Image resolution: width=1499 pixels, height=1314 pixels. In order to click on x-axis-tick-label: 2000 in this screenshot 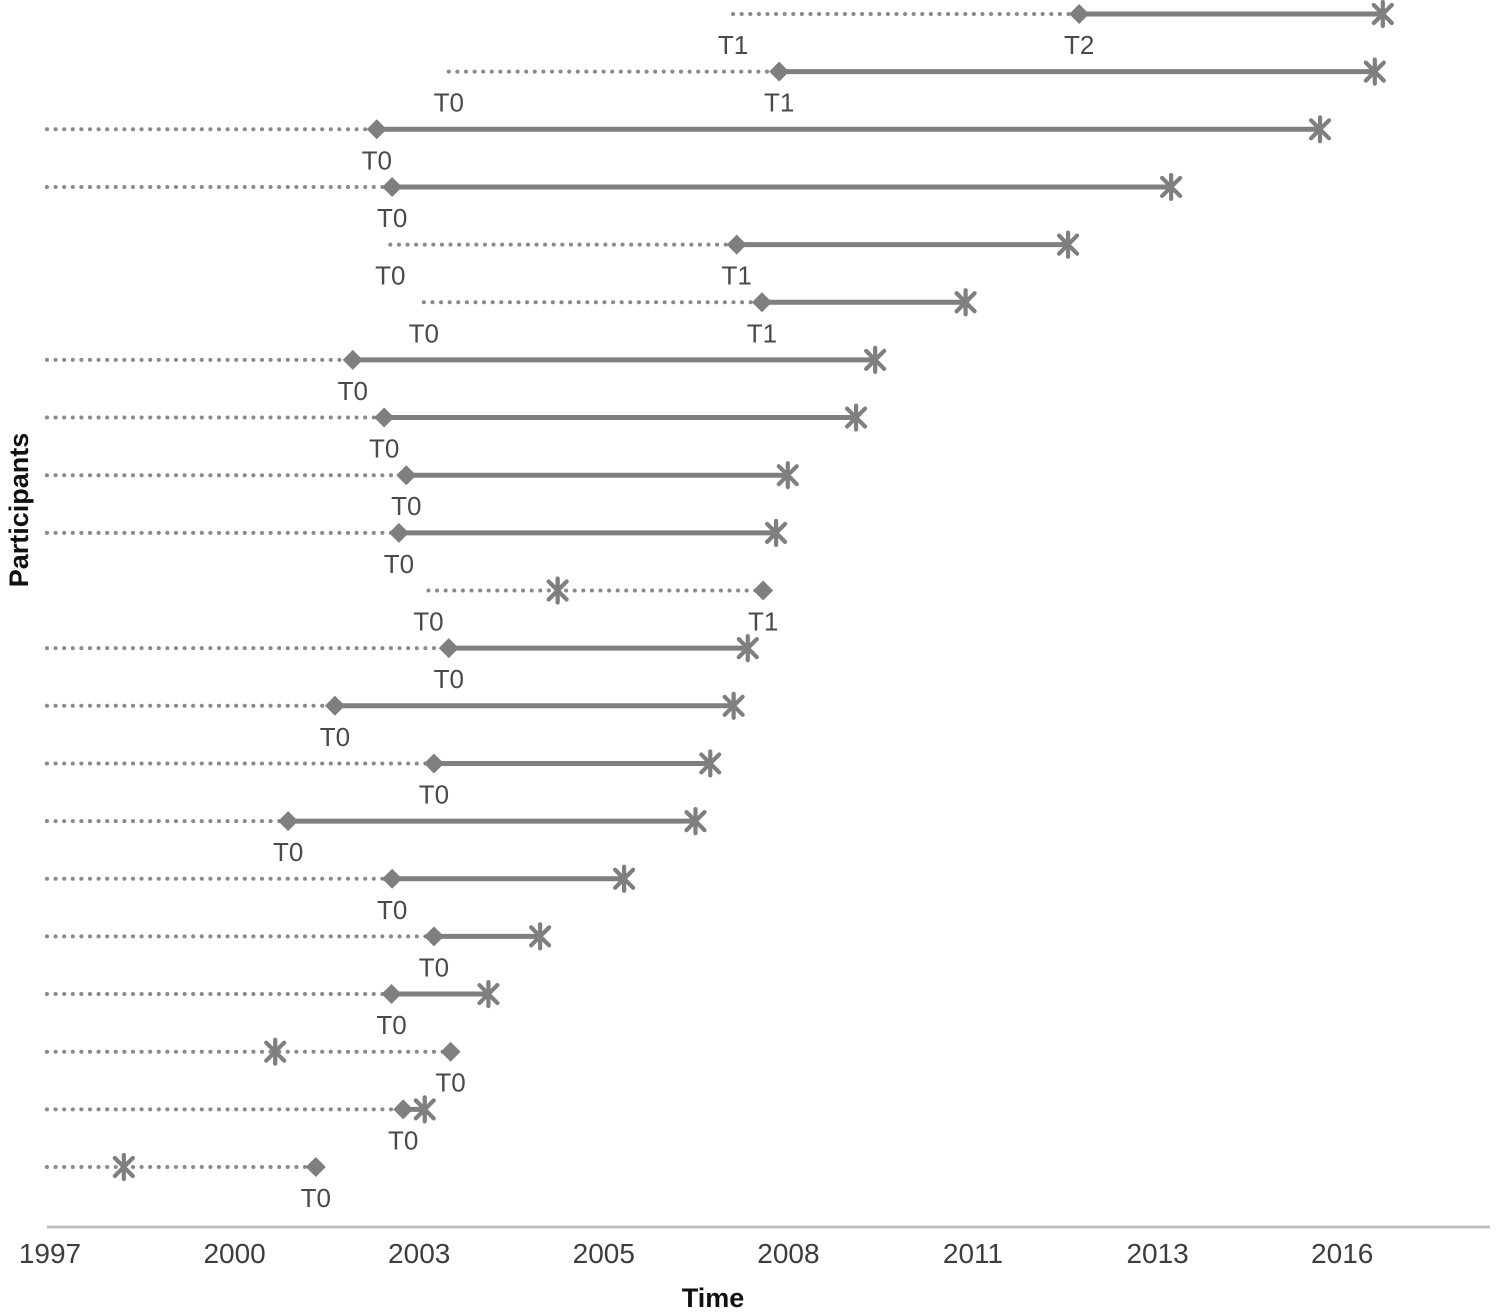, I will do `click(234, 1253)`.